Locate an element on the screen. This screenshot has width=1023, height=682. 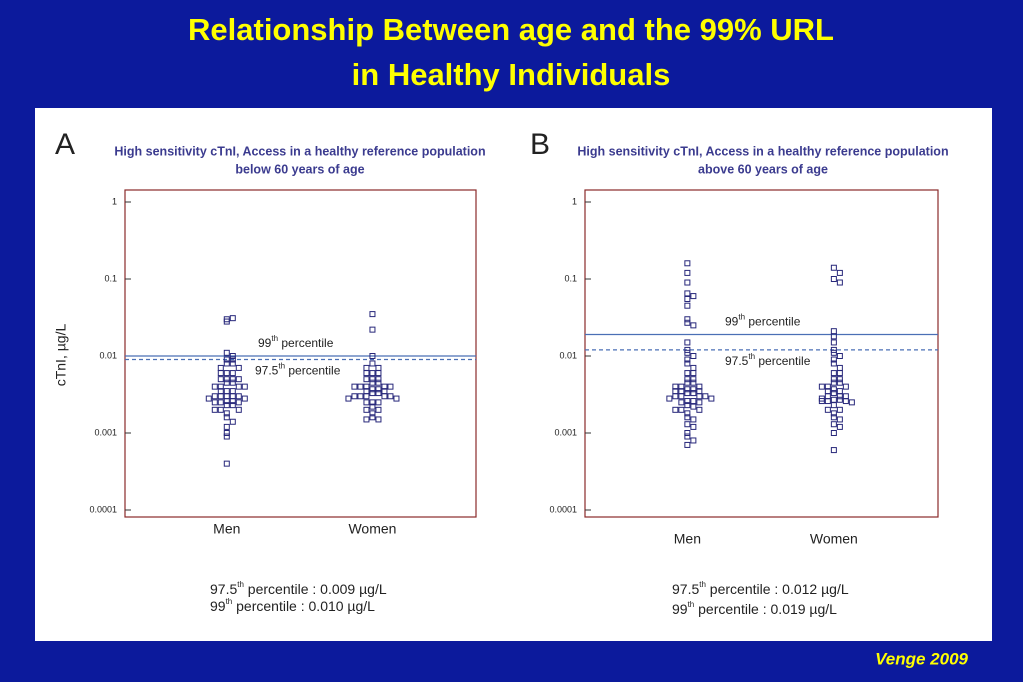
note-lead: 99 is located at coordinates (680, 609).